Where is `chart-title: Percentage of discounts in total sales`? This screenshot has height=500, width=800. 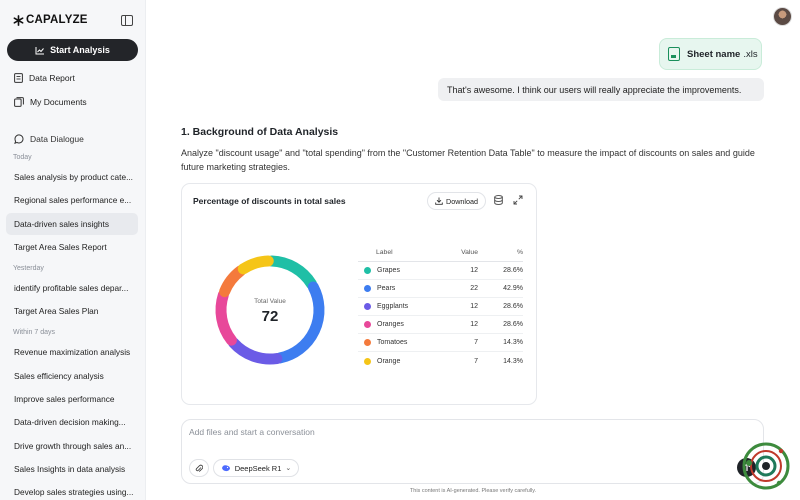 chart-title: Percentage of discounts in total sales is located at coordinates (269, 201).